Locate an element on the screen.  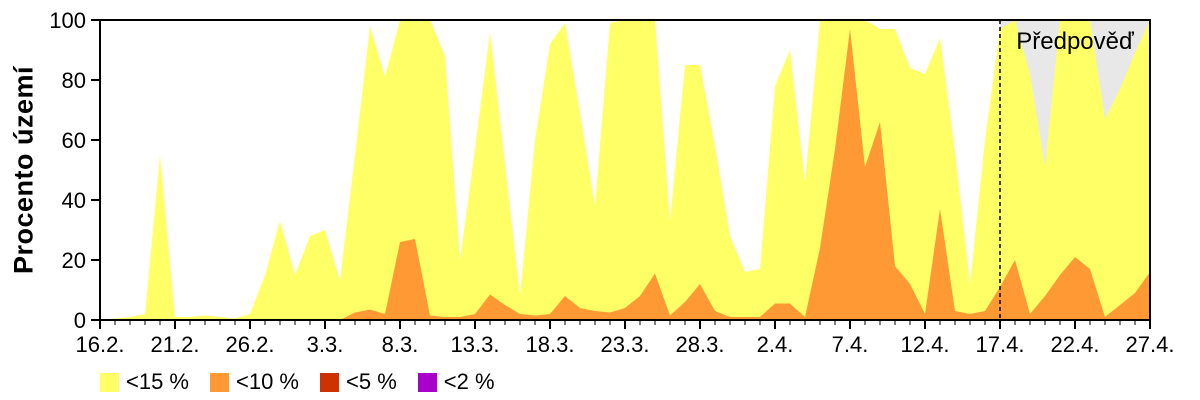
legend-swatch-lt15-icon is located at coordinates (109, 382).